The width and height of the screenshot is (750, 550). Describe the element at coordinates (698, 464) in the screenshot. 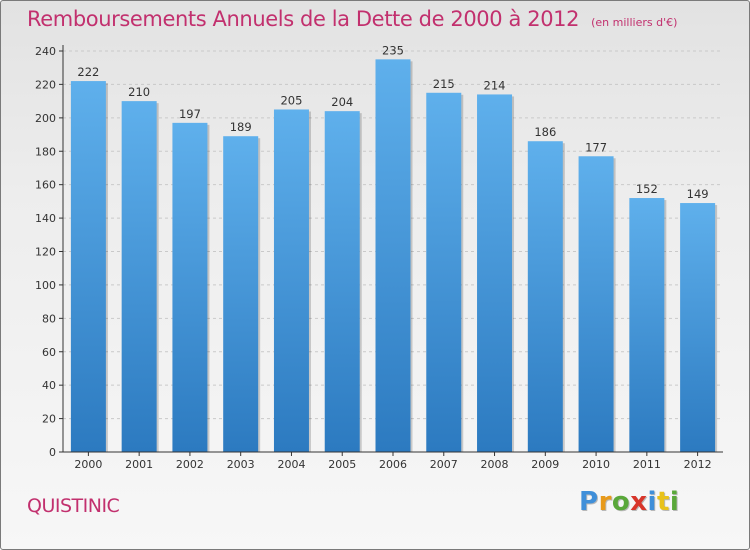

I see `x-tick-label: 2012` at that location.